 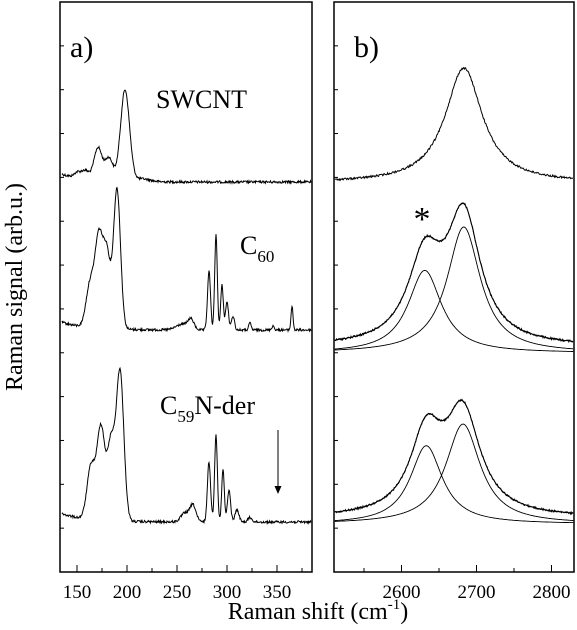 I want to click on series-label-c59n-der: C59N-der, so click(x=207, y=408).